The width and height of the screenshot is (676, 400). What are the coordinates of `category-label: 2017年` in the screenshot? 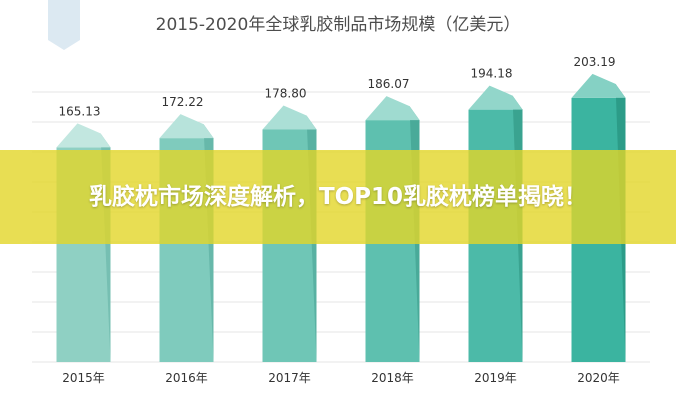 It's located at (289, 378).